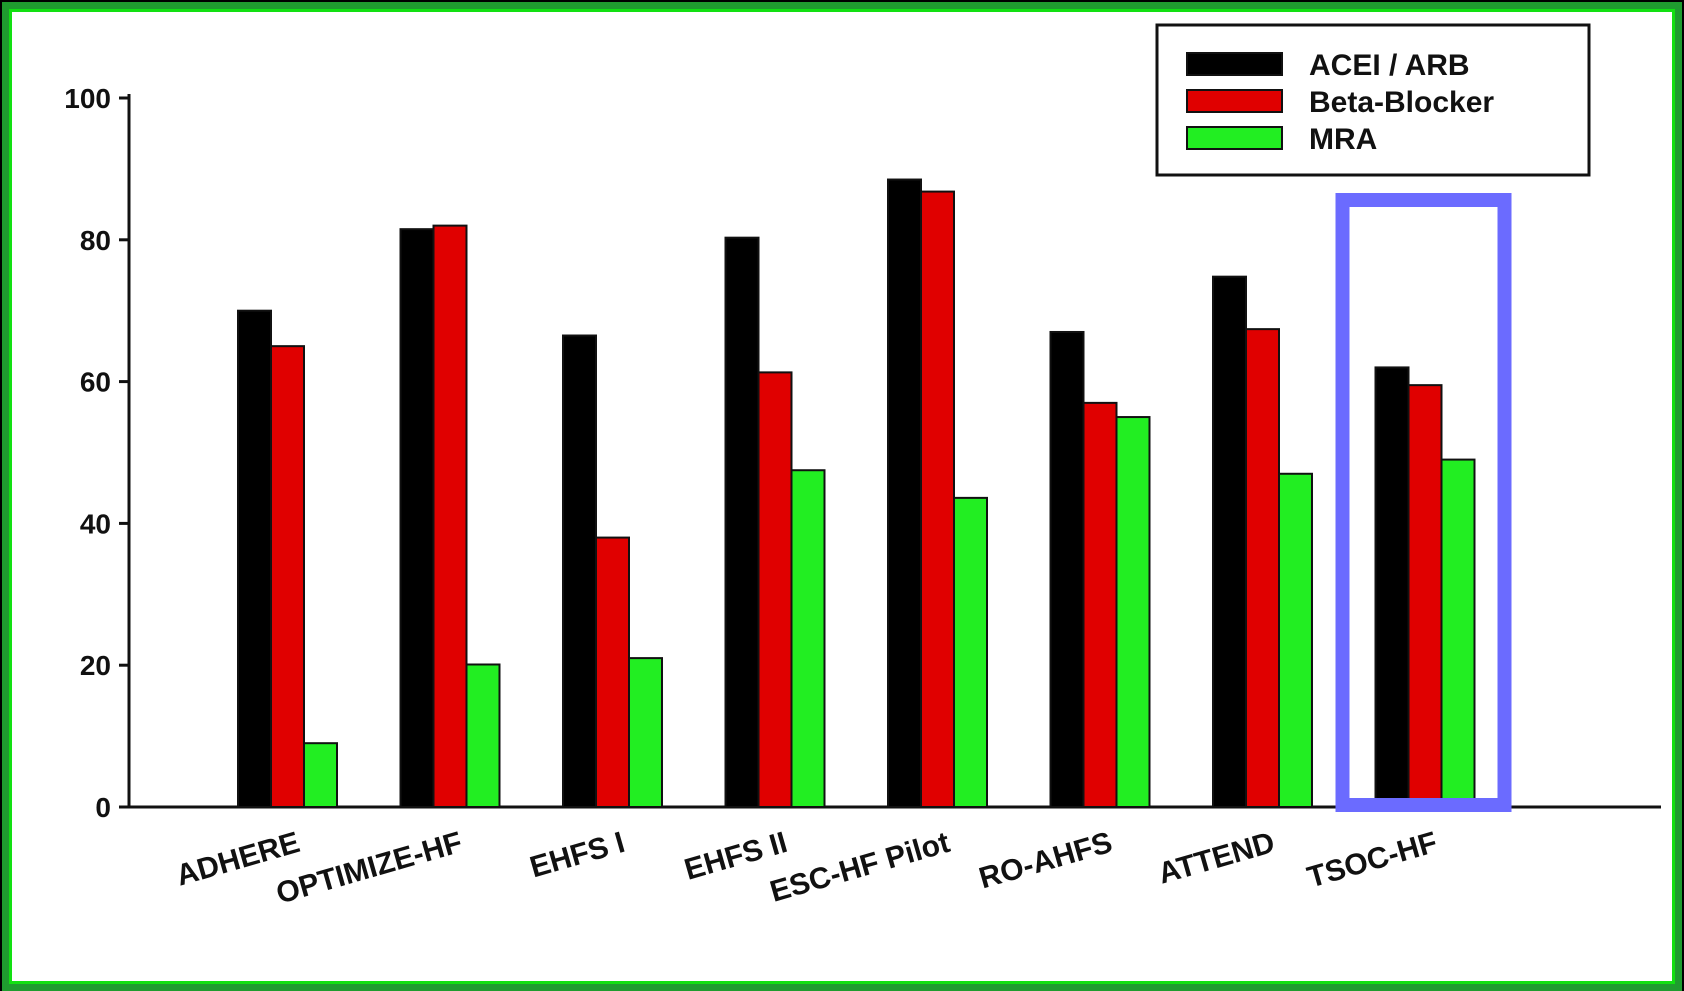 This screenshot has height=991, width=1684. I want to click on y-tick-label: 0, so click(103, 807).